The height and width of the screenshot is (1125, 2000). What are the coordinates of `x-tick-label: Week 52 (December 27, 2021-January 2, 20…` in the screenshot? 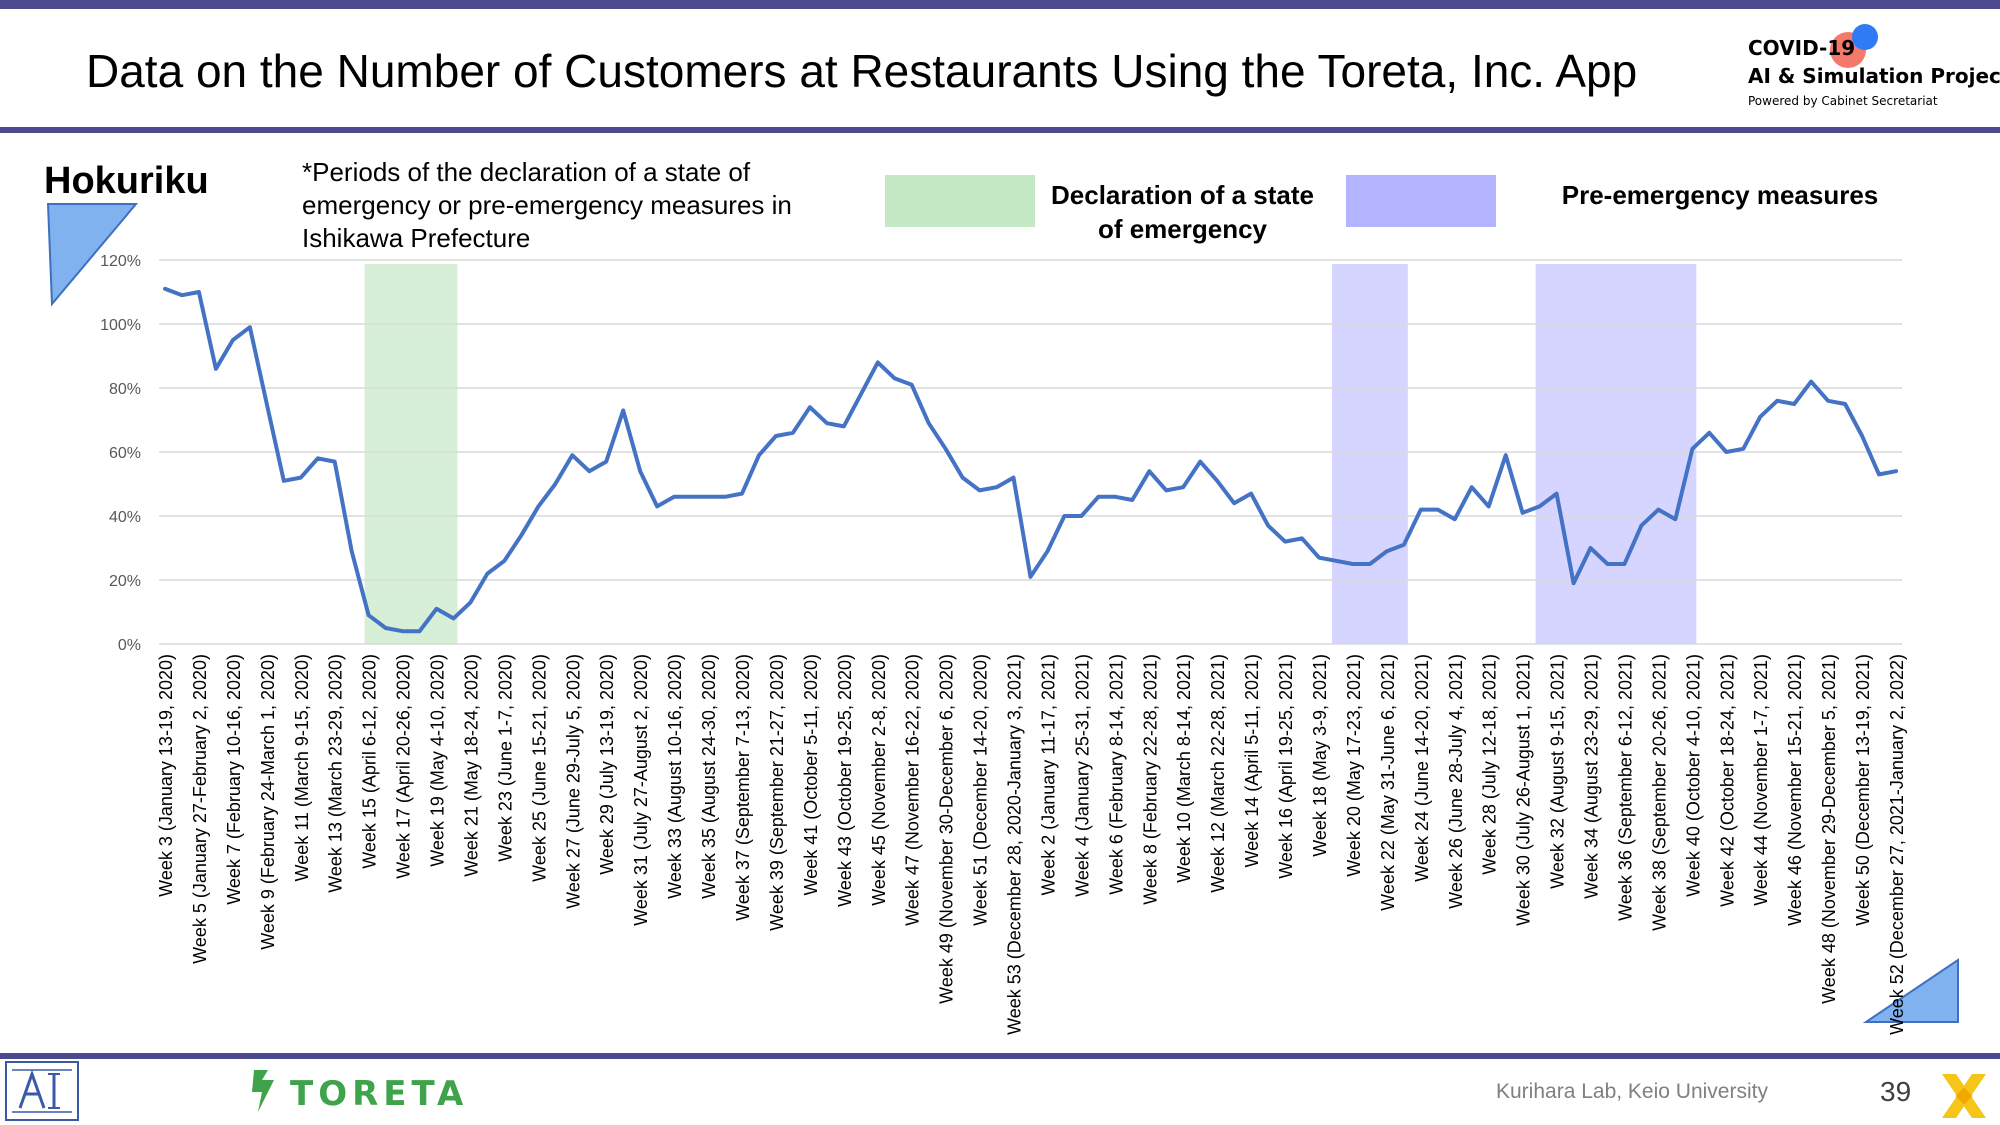 It's located at (1897, 844).